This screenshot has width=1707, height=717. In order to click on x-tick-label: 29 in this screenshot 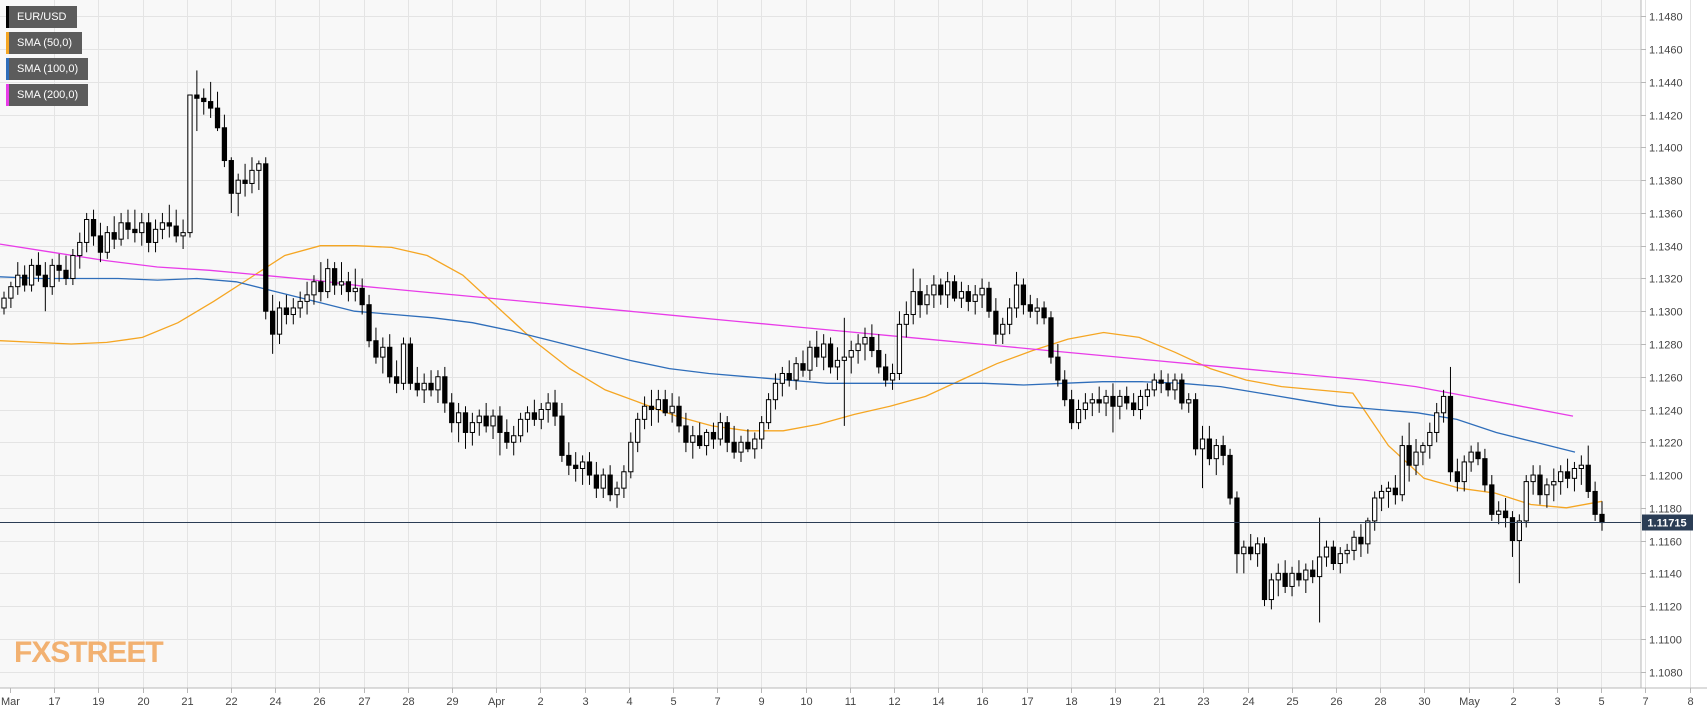, I will do `click(452, 702)`.